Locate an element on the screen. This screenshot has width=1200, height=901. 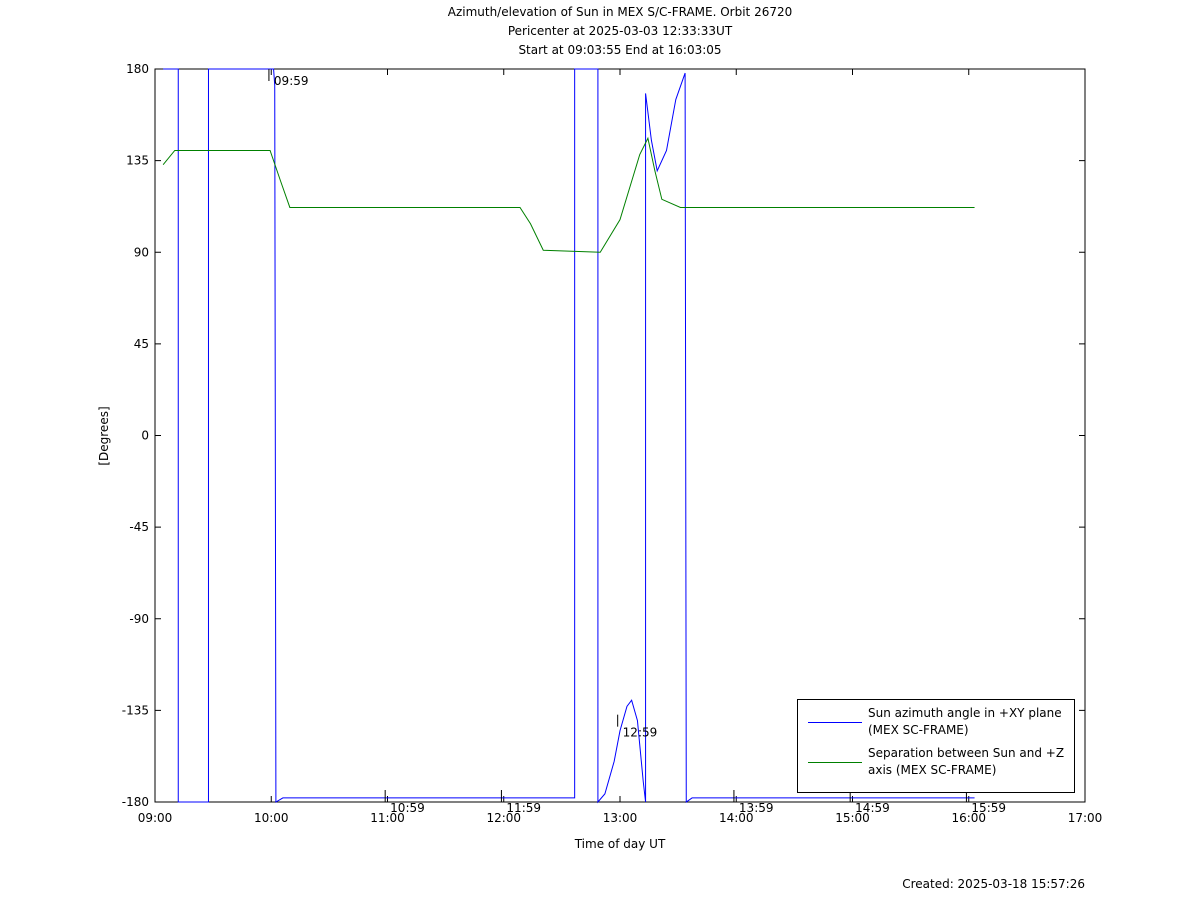
y-tick-label: 90 is located at coordinates (141, 252).